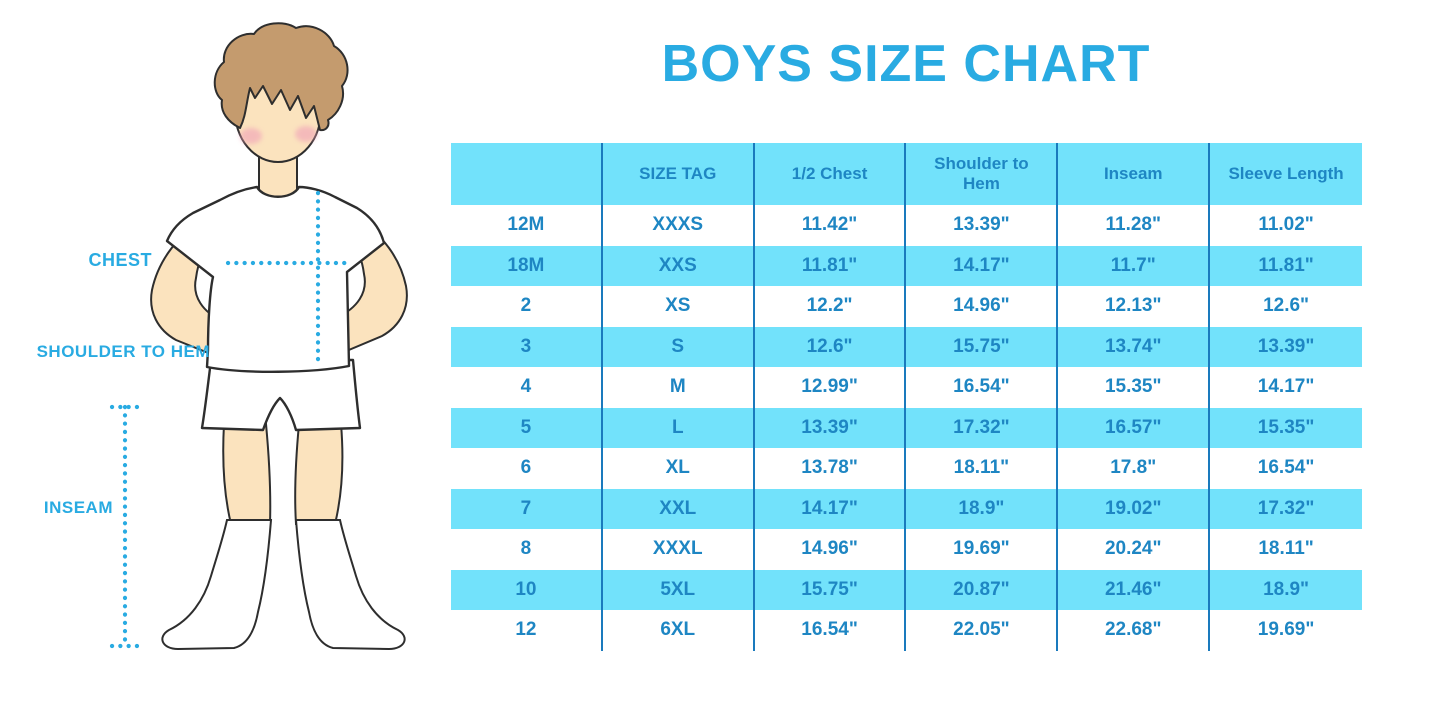 The width and height of the screenshot is (1445, 723). What do you see at coordinates (247, 474) in the screenshot?
I see `boy-leg-left` at bounding box center [247, 474].